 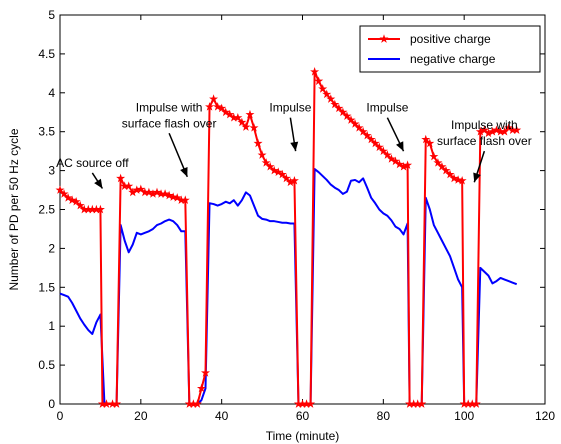 What do you see at coordinates (92, 163) in the screenshot?
I see `annotation-label: AC source off` at bounding box center [92, 163].